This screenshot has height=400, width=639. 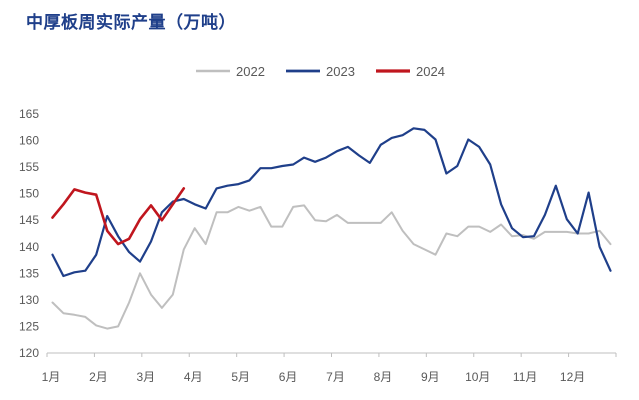 What do you see at coordinates (240, 377) in the screenshot?
I see `x-tick-label: 5月` at bounding box center [240, 377].